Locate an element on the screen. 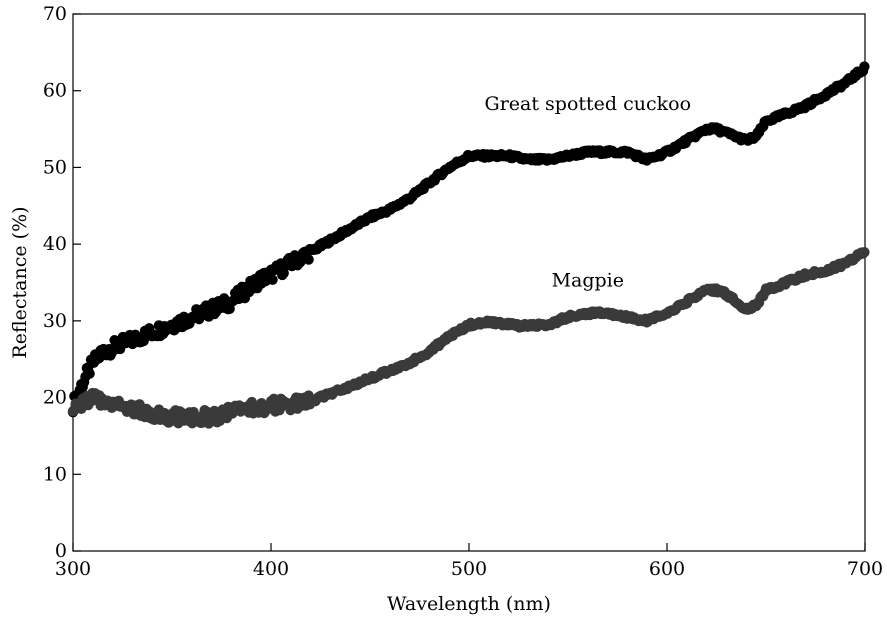  y-tick-label: 50 is located at coordinates (55, 167).